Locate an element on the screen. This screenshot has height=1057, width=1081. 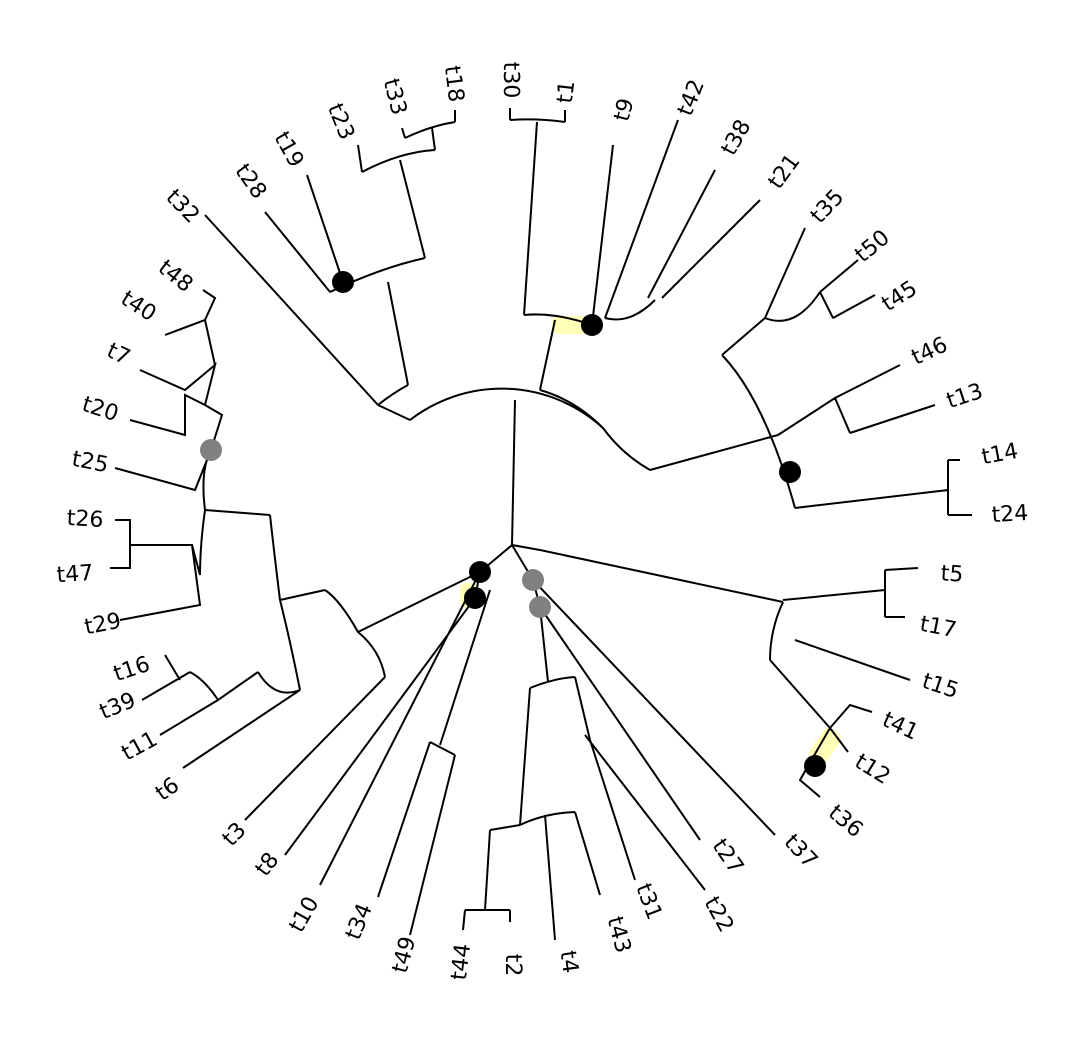
leaf-label: t38 is located at coordinates (737, 138).